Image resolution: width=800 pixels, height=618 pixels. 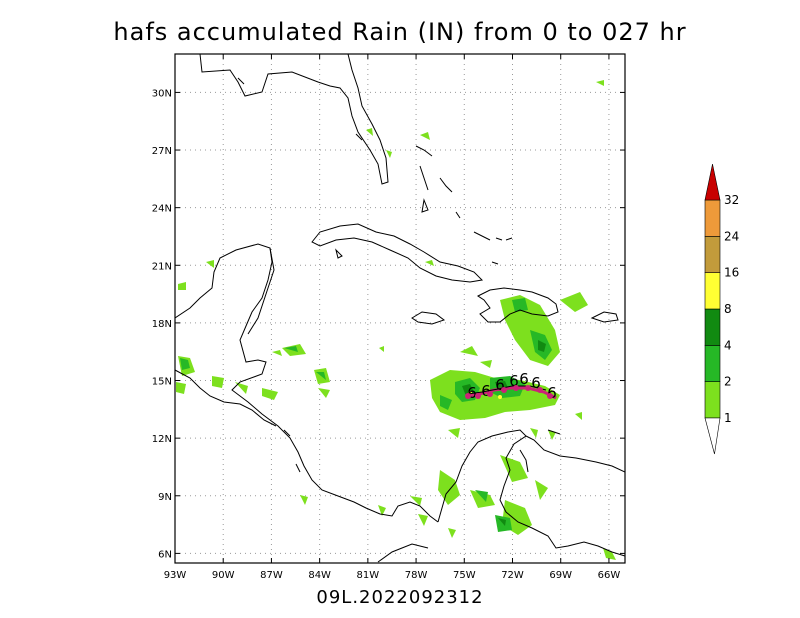 I want to click on x-tick-label: 78W, so click(x=416, y=575).